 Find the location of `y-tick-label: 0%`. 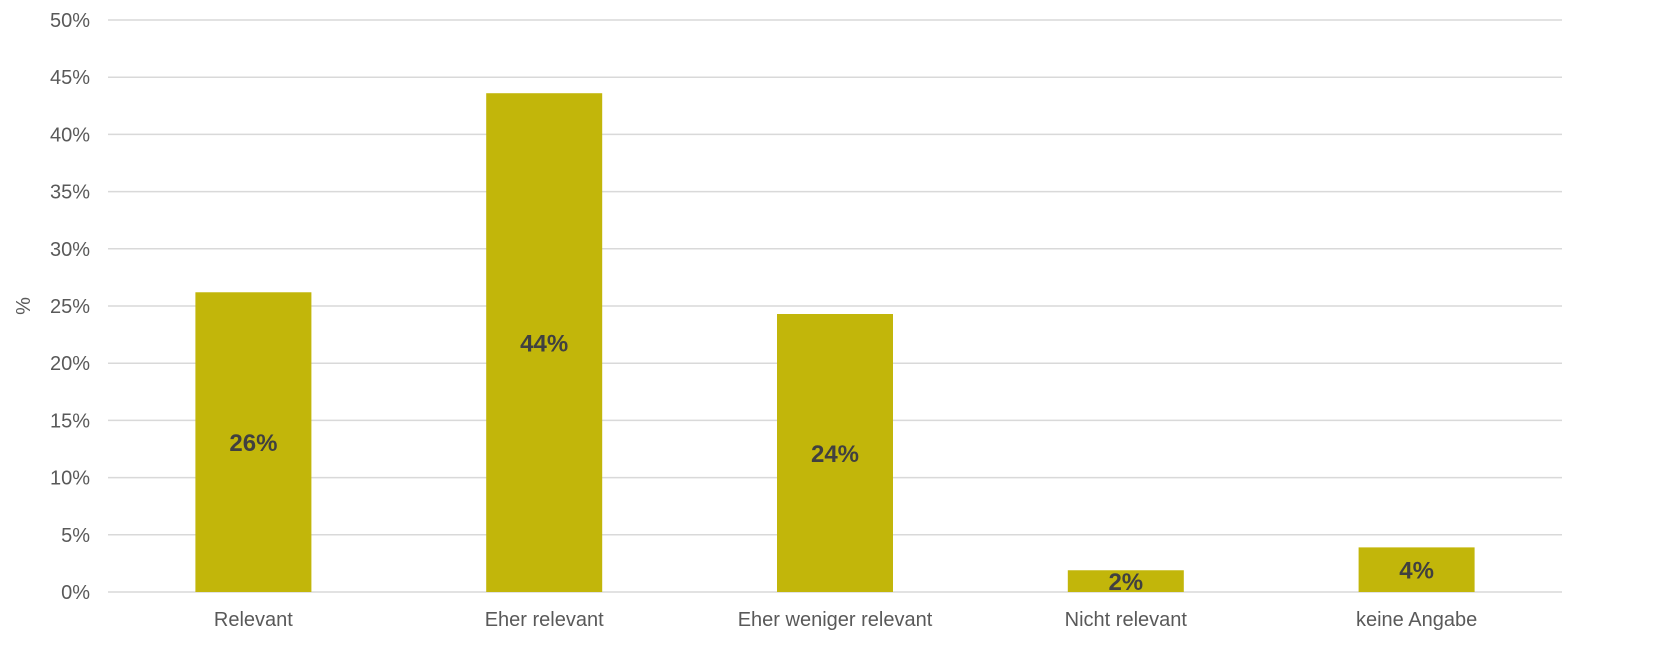

y-tick-label: 0% is located at coordinates (75, 593).